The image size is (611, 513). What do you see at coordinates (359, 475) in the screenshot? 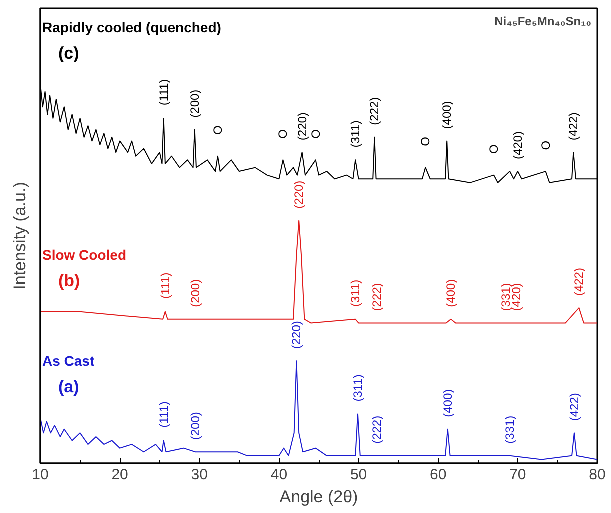
I see `x-tick-label: 50` at bounding box center [359, 475].